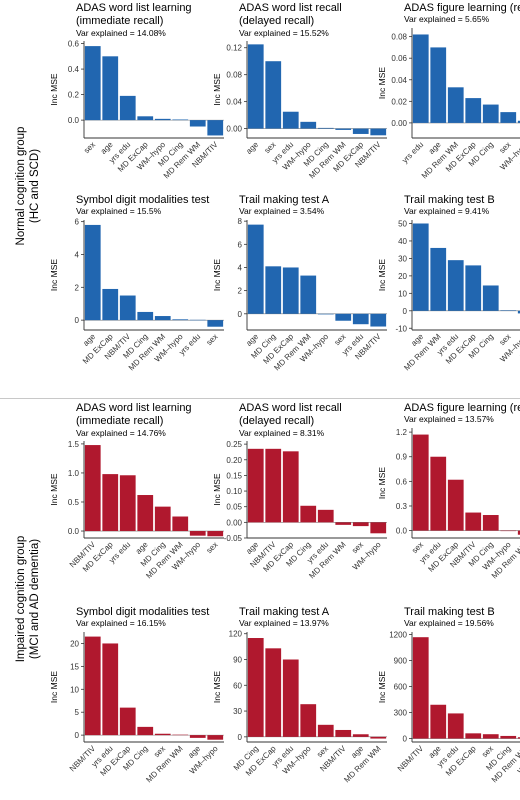 Image resolution: width=520 pixels, height=800 pixels. Describe the element at coordinates (74, 473) in the screenshot. I see `y-tick-label: 1.0` at that location.